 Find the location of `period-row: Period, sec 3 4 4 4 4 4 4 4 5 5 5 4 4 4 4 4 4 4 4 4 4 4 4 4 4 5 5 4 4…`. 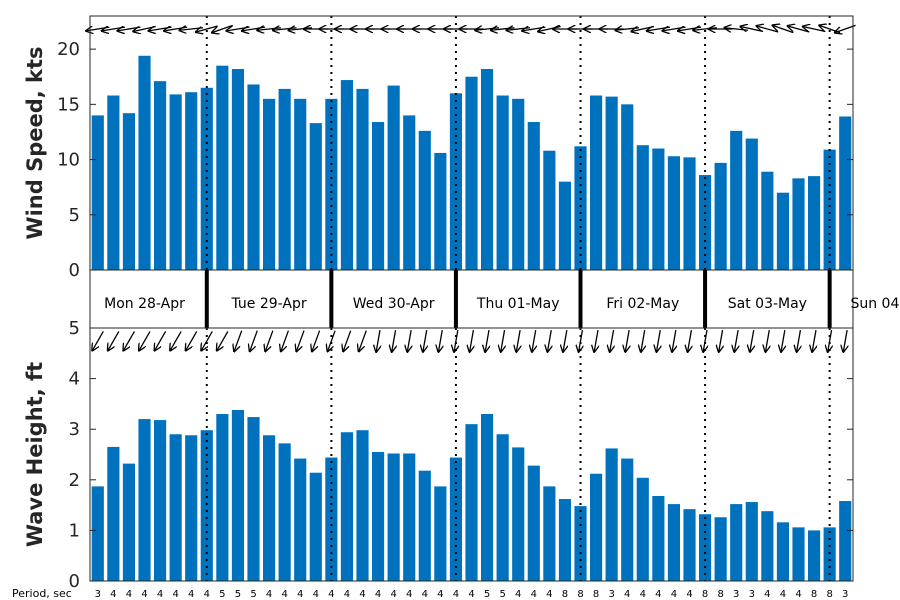

period-row: Period, sec 3 4 4 4 4 4 4 4 5 5 5 4 4 4 4 4 4 4 4 4 4 4 4 4 4 5 5 4 4… is located at coordinates (430, 593).